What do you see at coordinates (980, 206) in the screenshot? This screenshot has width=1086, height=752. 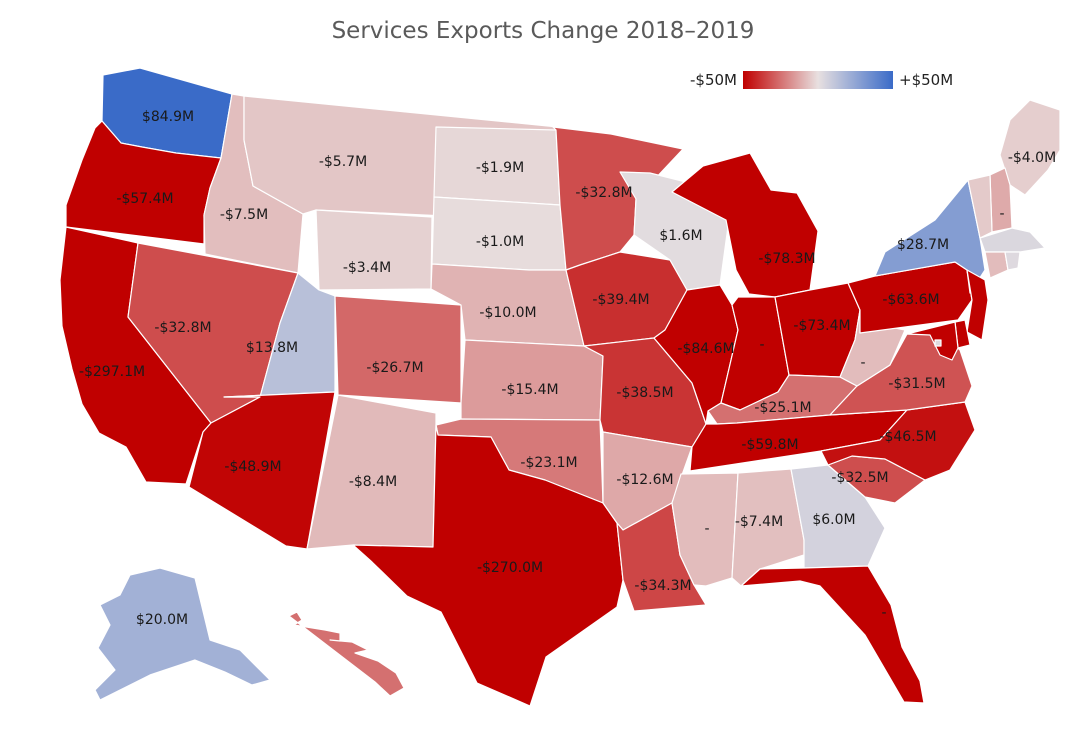 I see `state-vt` at bounding box center [980, 206].